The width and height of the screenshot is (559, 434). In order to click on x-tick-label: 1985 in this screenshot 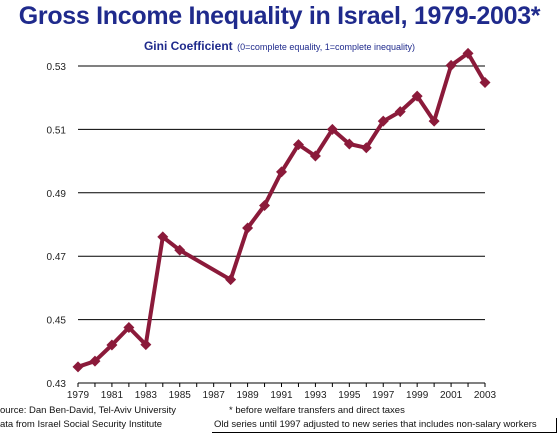, I will do `click(180, 395)`.